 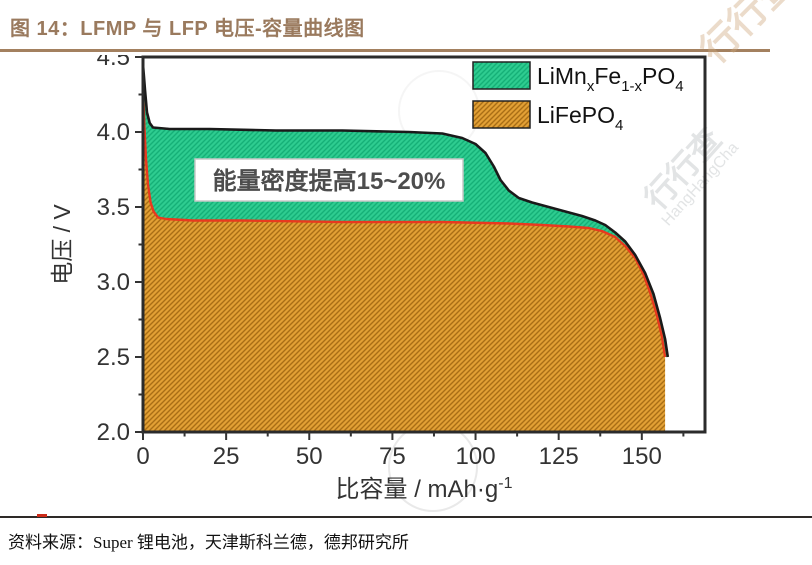 I want to click on y-axis-title: 电压 / V, so click(x=62, y=244).